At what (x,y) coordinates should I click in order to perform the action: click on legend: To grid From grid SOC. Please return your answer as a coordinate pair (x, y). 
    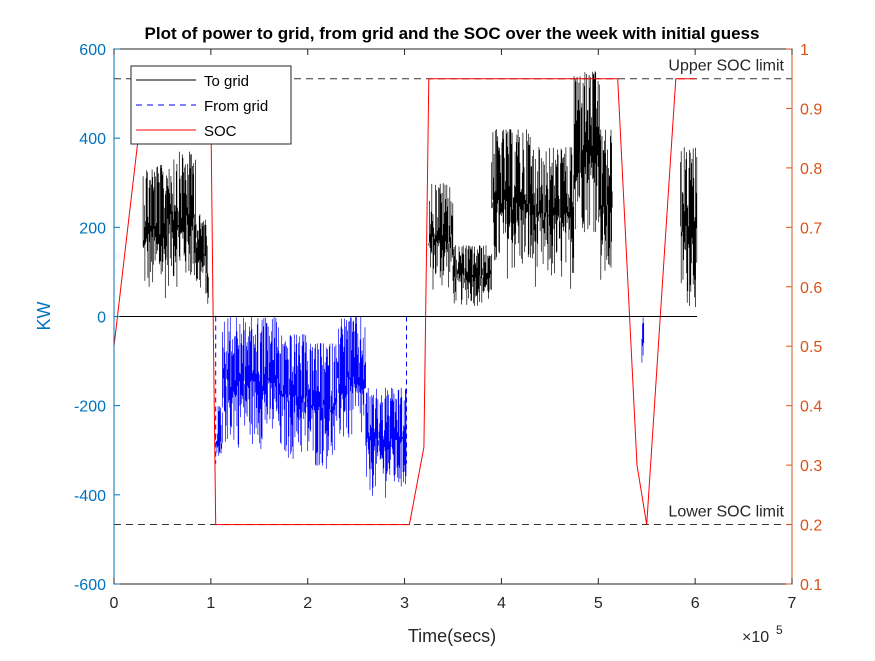
    Looking at the image, I should click on (211, 105).